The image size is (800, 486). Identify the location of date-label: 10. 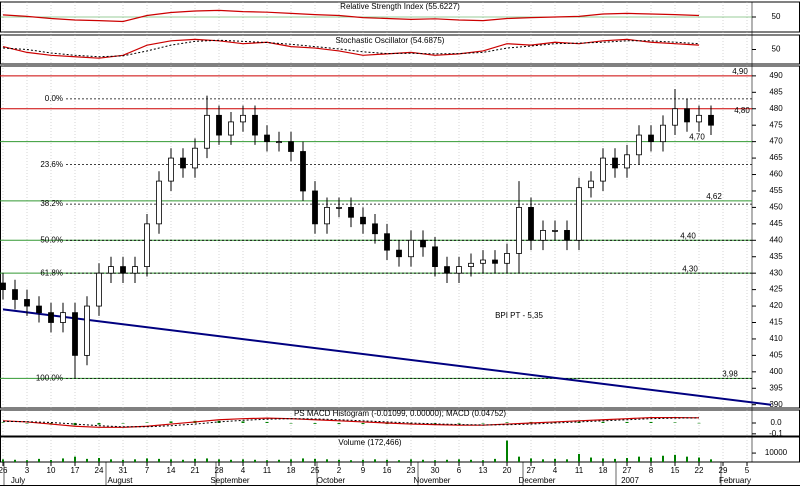
(51, 470).